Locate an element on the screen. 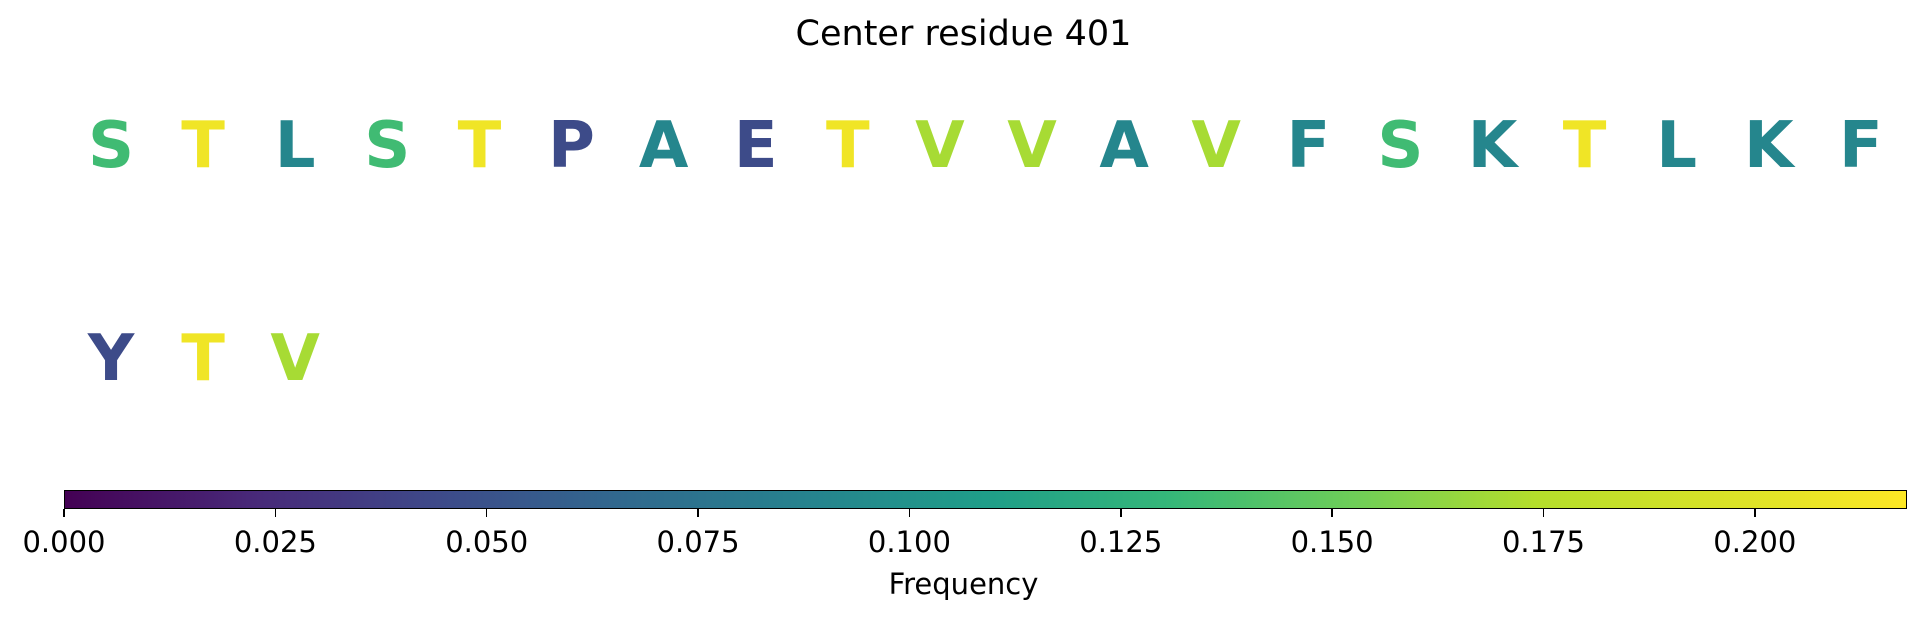 The image size is (1927, 619). residue-letter: P is located at coordinates (571, 146).